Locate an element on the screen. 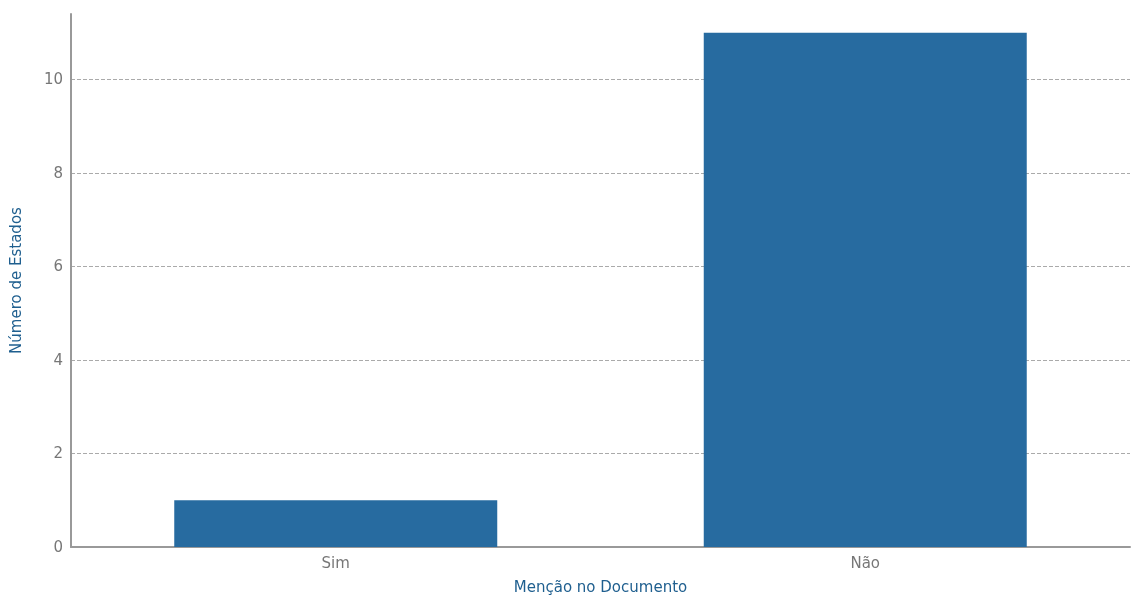  y-tick-label: 8 is located at coordinates (58, 172).